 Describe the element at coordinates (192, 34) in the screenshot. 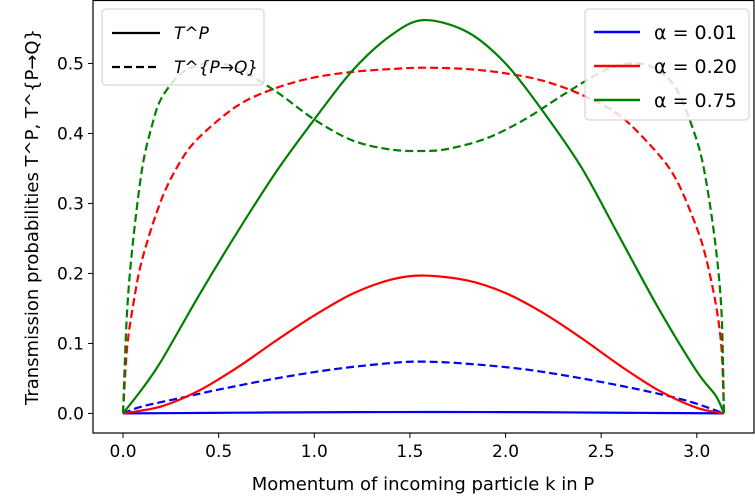

I see `legend-linestyle-label: T^P` at that location.